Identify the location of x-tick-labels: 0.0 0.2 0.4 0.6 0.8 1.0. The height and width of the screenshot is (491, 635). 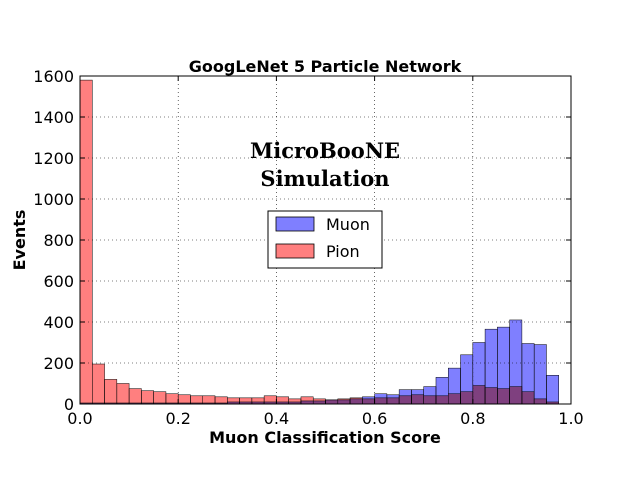
(325, 418).